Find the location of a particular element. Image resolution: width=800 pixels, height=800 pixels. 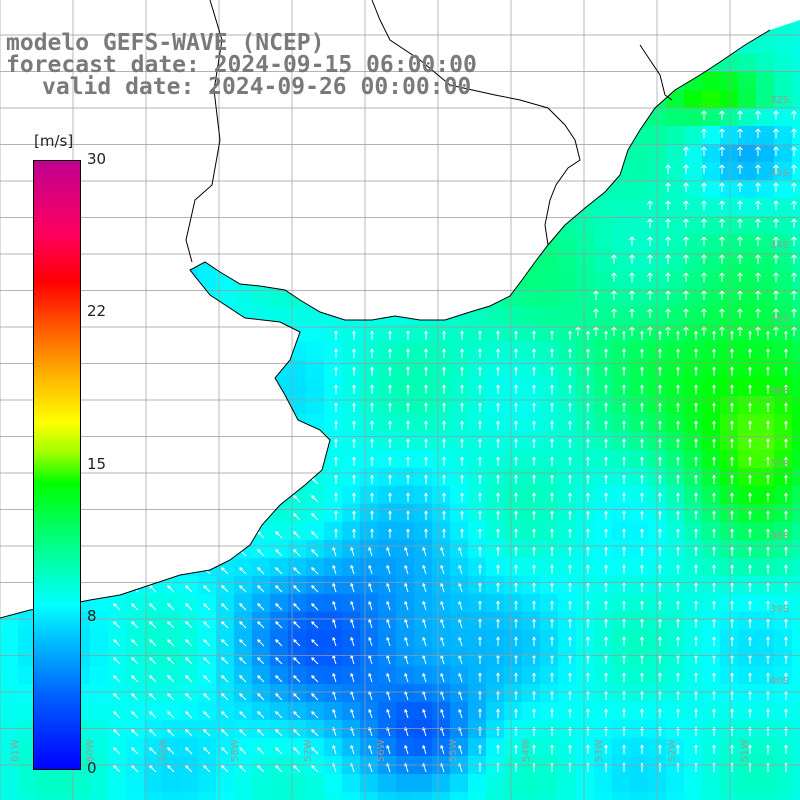

lat-label: 35S is located at coordinates (780, 318).